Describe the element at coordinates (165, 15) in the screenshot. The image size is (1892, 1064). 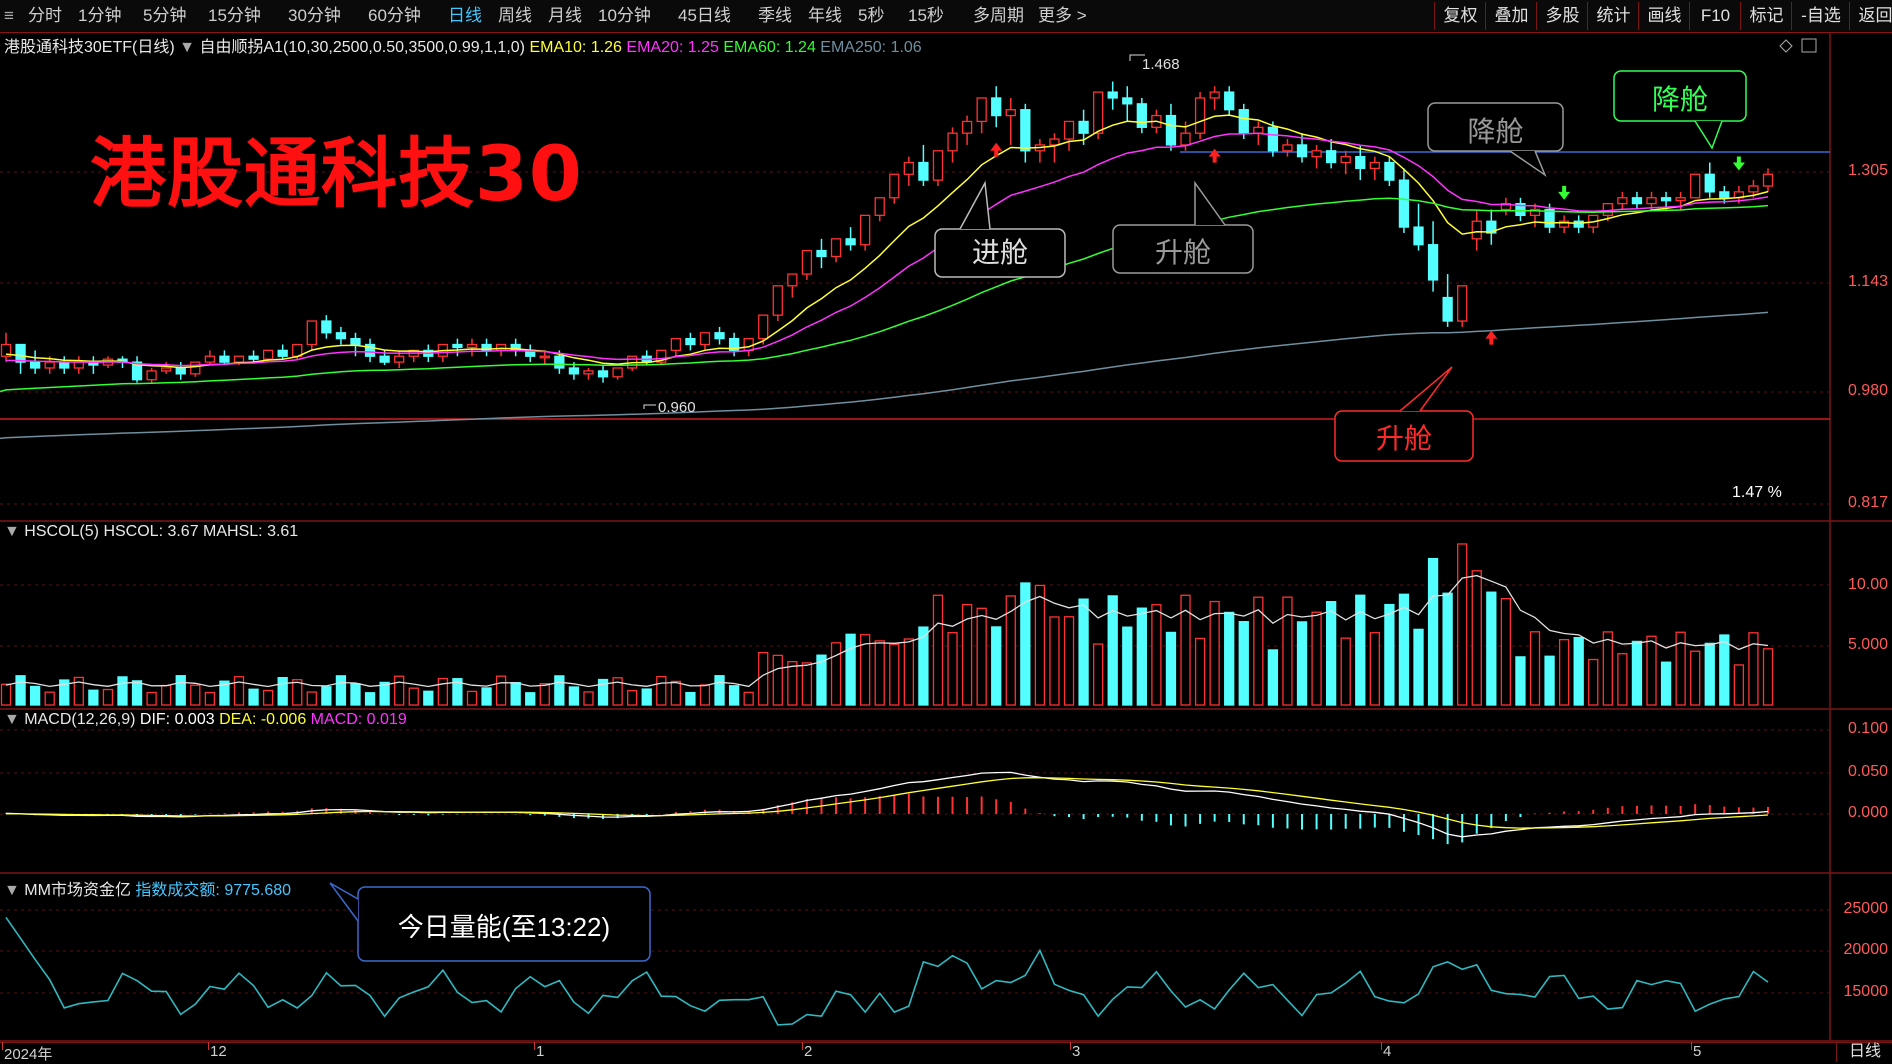
I see `period-2: 5分钟` at that location.